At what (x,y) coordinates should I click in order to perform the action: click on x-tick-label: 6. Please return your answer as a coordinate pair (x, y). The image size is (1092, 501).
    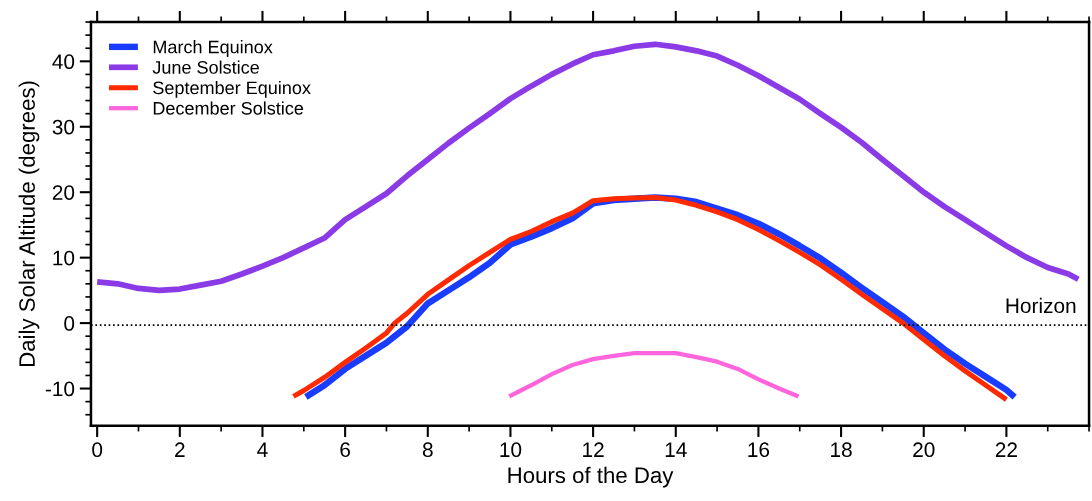
    Looking at the image, I should click on (345, 450).